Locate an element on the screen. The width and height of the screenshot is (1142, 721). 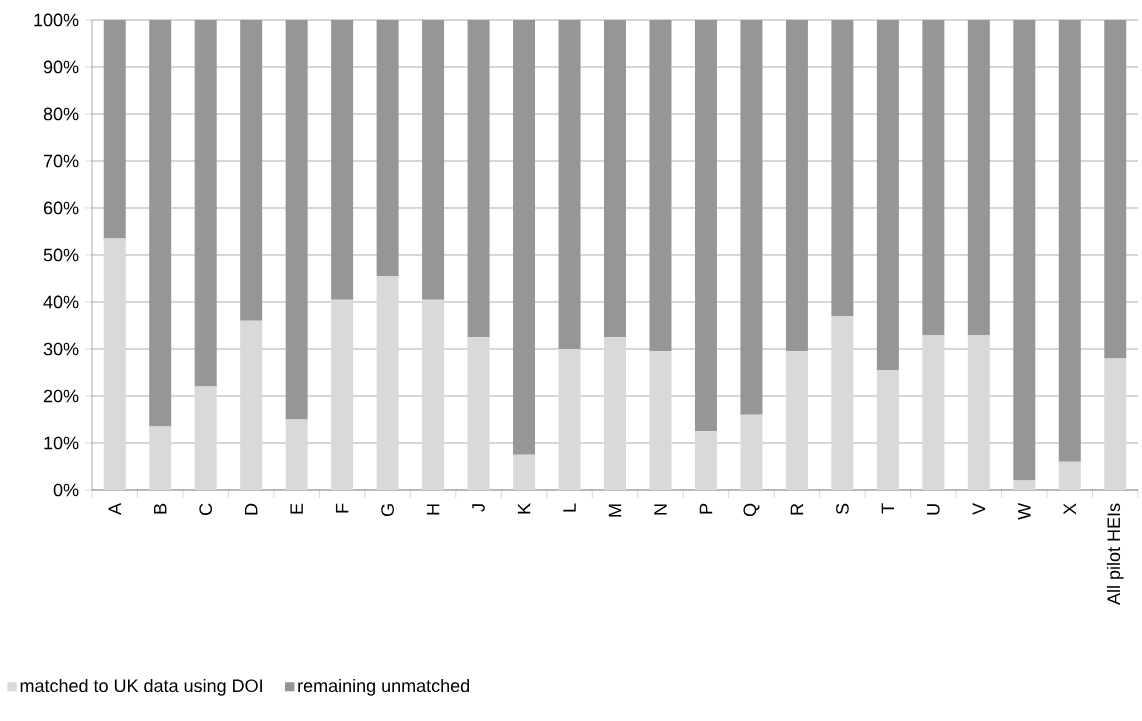
x-tick-label: T is located at coordinates (888, 508).